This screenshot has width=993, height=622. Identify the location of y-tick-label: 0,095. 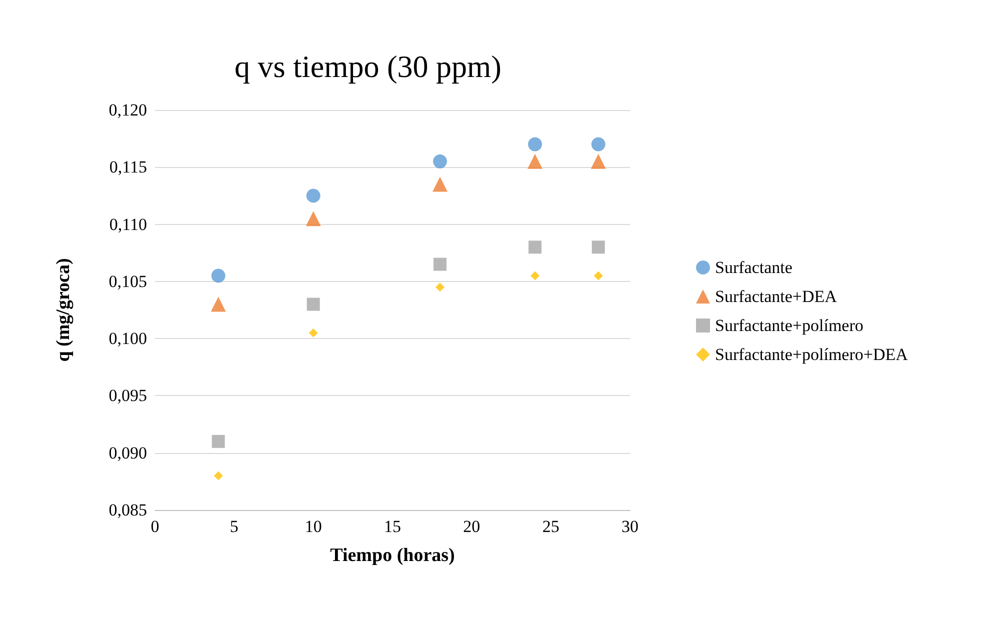
(127, 396).